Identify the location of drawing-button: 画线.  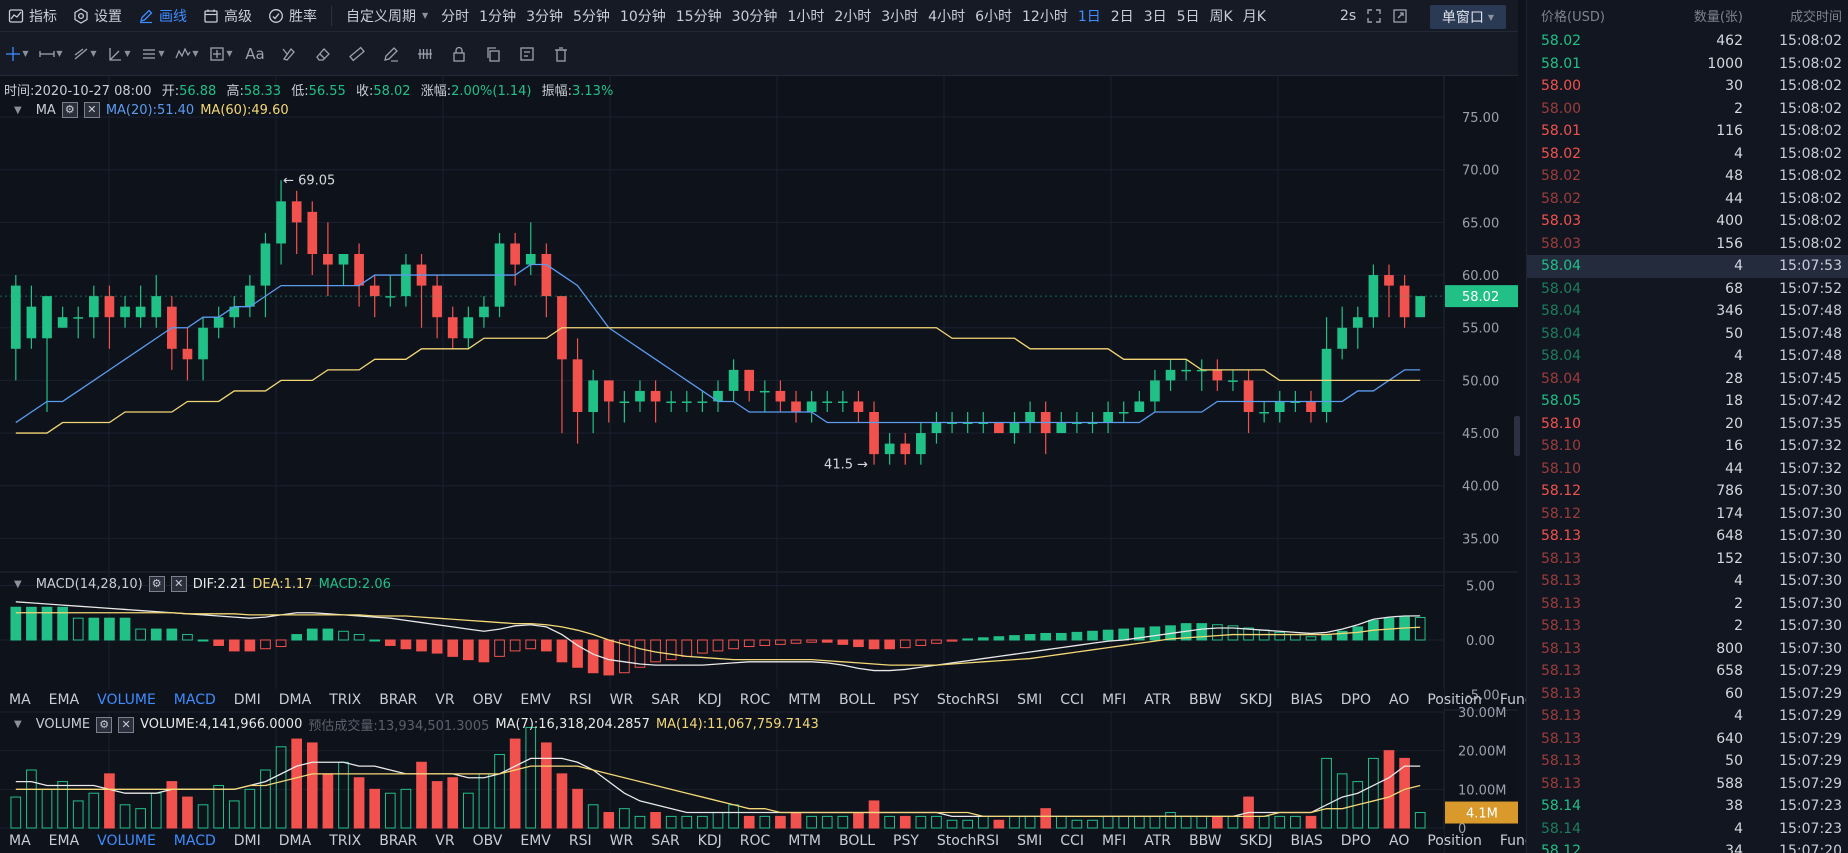
(162, 16).